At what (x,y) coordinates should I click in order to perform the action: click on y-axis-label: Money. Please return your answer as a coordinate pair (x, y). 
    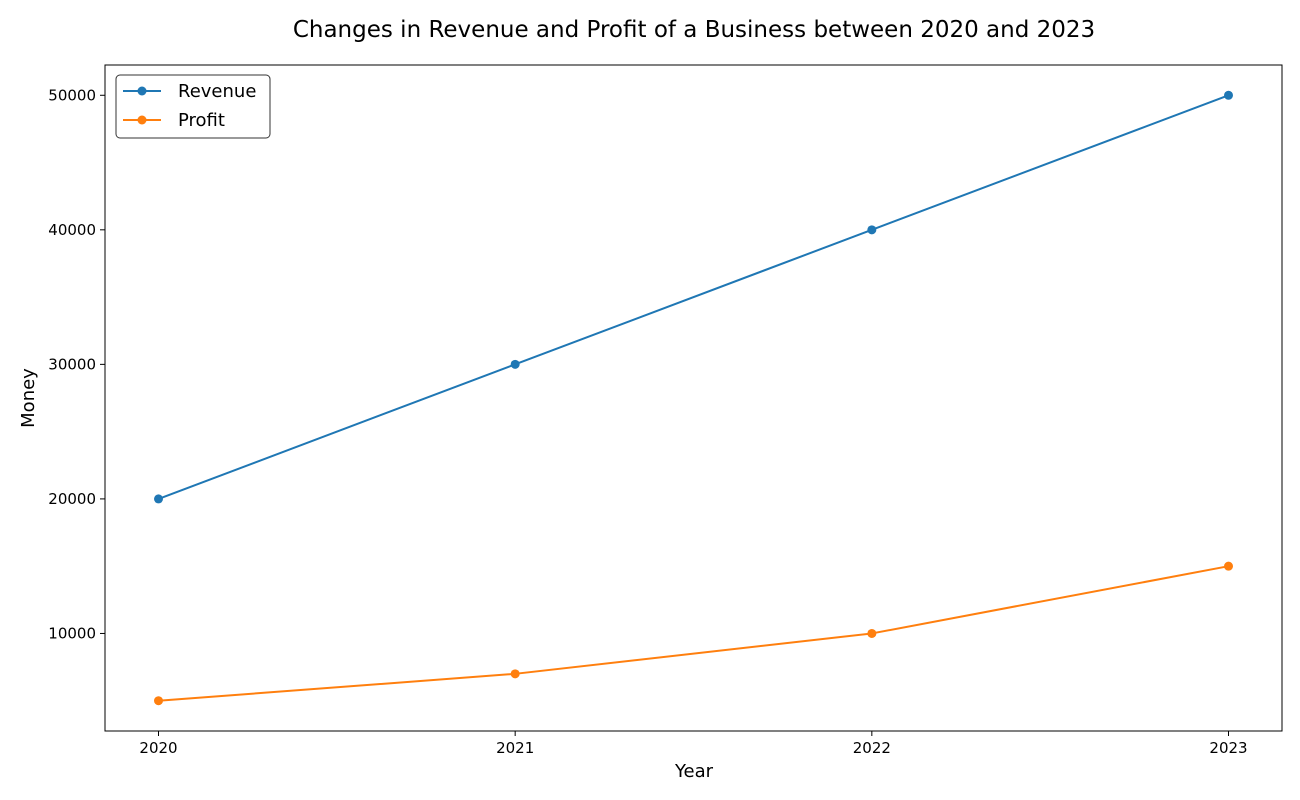
    Looking at the image, I should click on (28, 398).